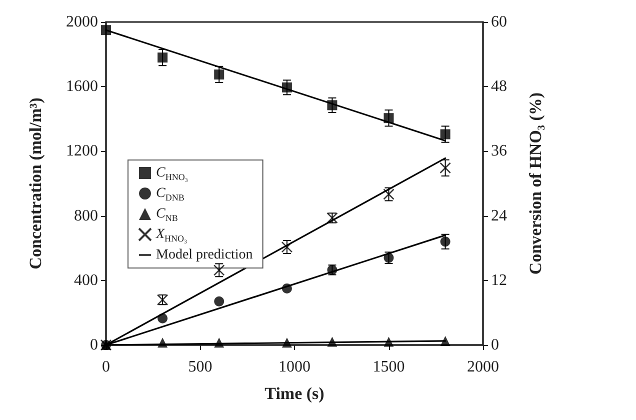  I want to click on x-axis-title: Time (s), so click(294, 393).